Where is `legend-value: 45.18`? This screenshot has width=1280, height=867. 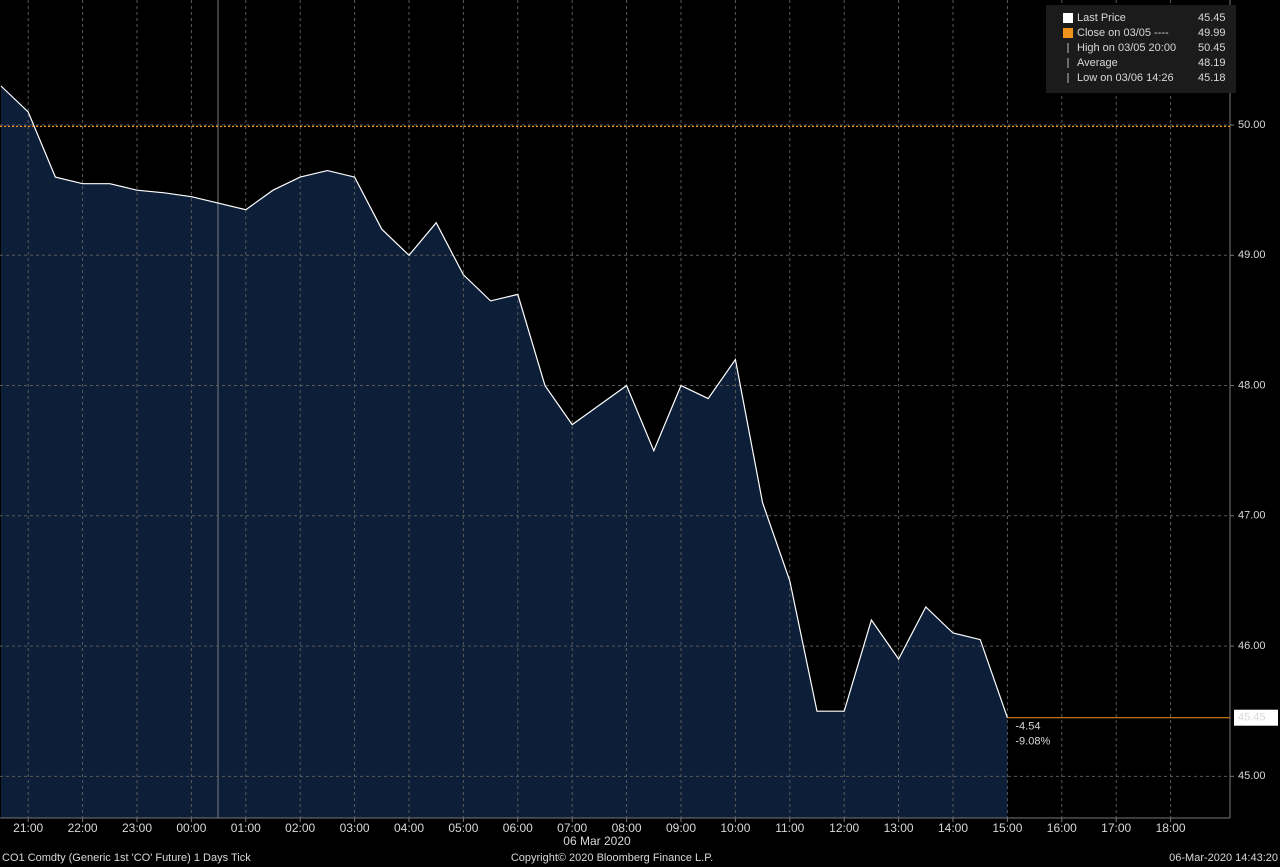
legend-value: 45.18 is located at coordinates (1212, 78).